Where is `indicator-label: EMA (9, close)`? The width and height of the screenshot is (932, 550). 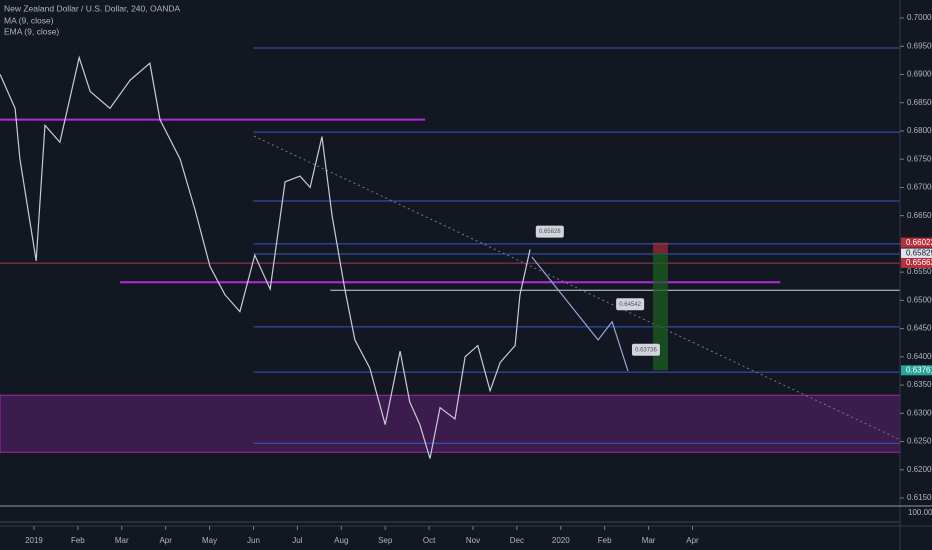 indicator-label: EMA (9, close) is located at coordinates (31, 31).